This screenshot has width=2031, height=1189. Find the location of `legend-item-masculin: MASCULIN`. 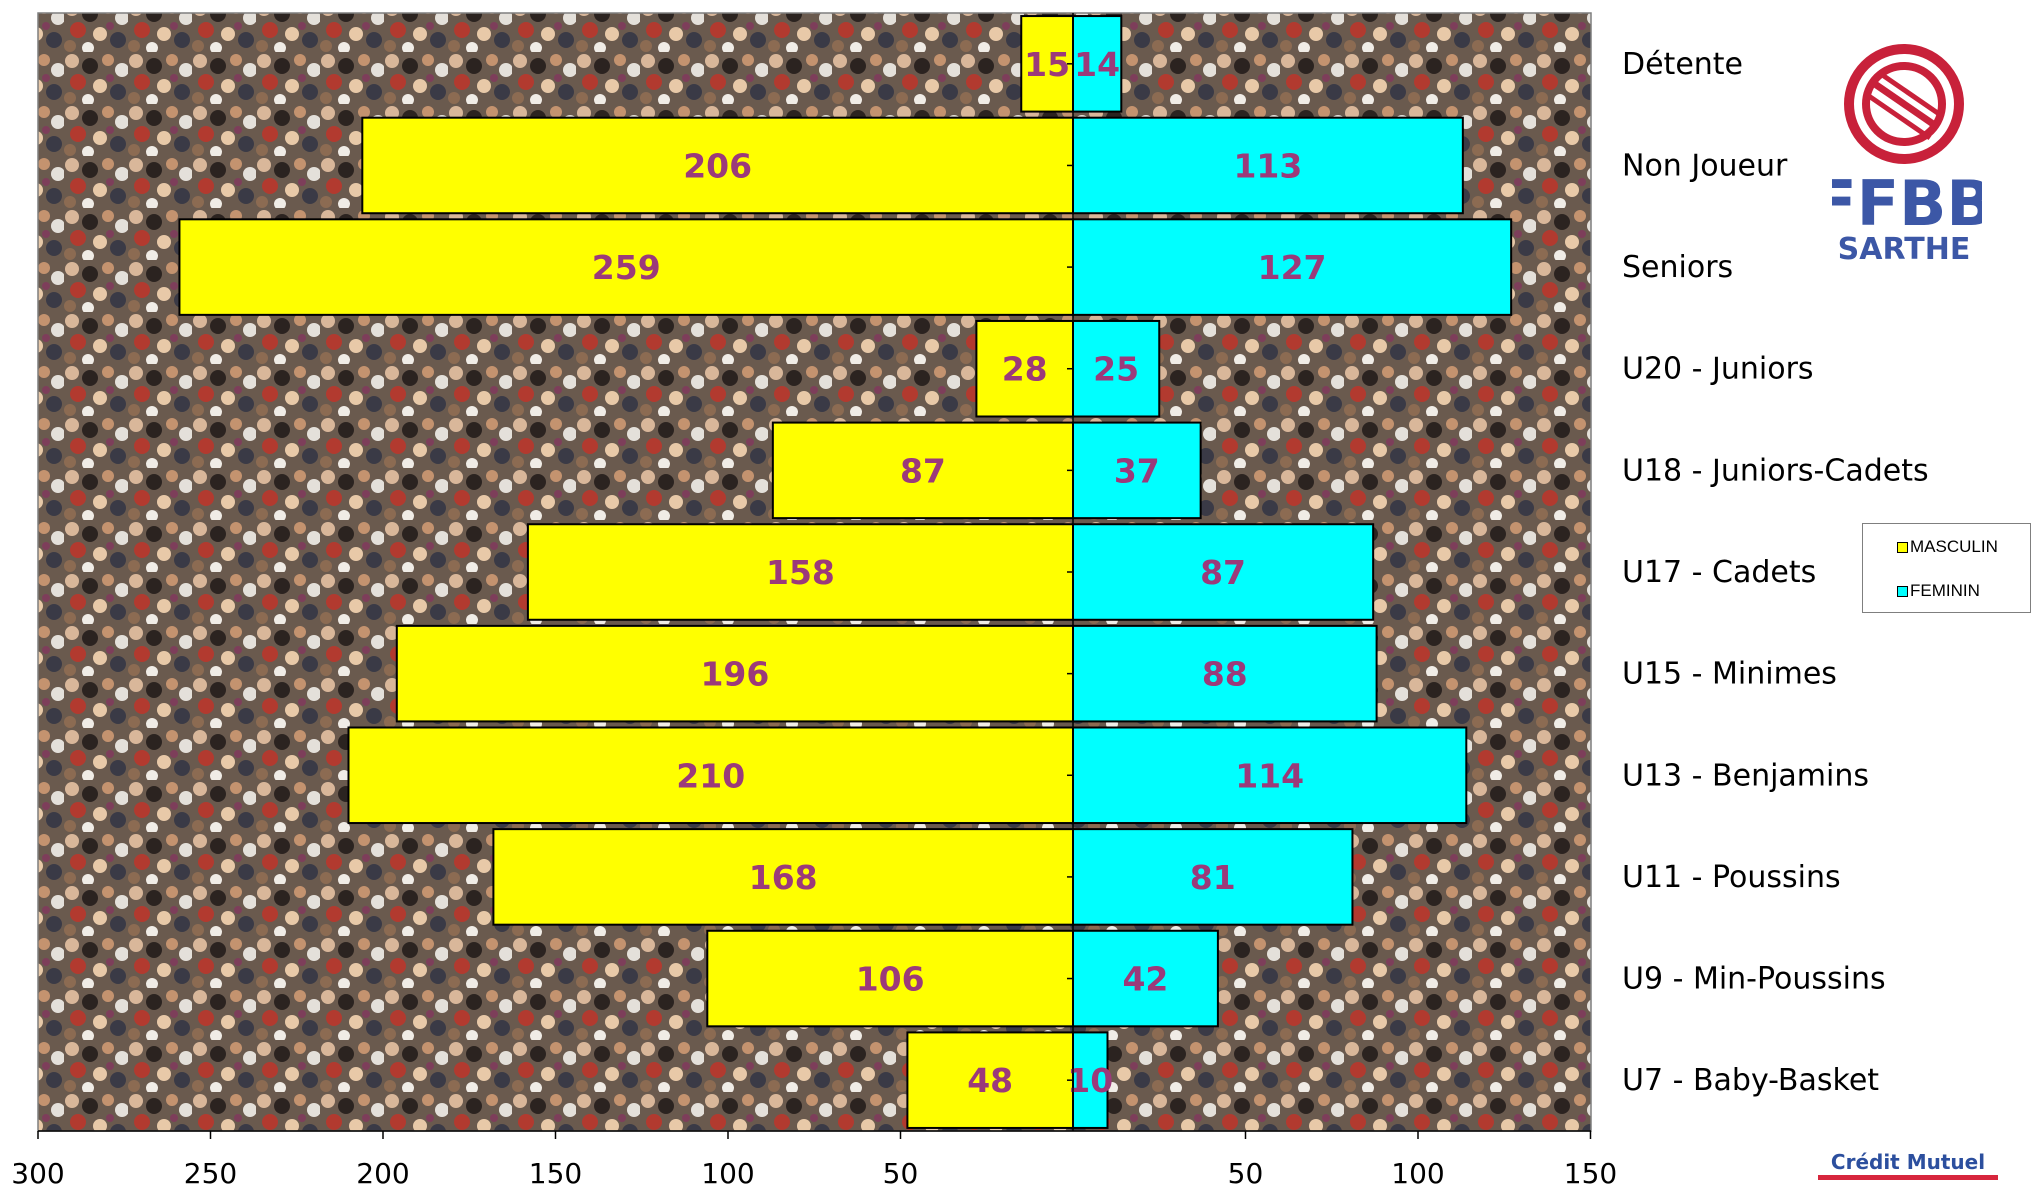

legend-item-masculin: MASCULIN is located at coordinates (1947, 547).